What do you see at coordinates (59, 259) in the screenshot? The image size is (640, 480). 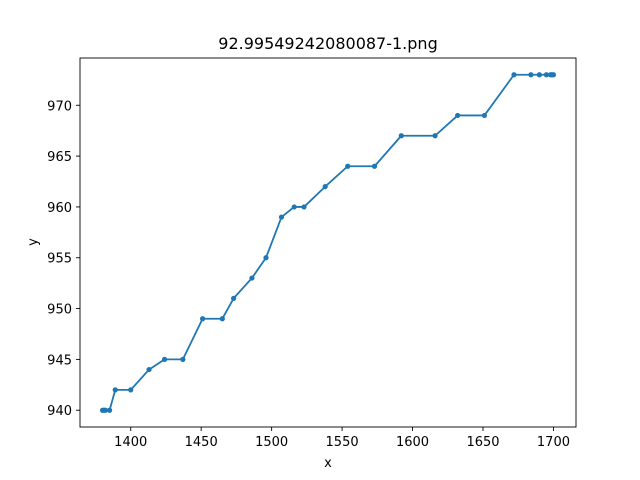 I see `y-tick-label: 955` at bounding box center [59, 259].